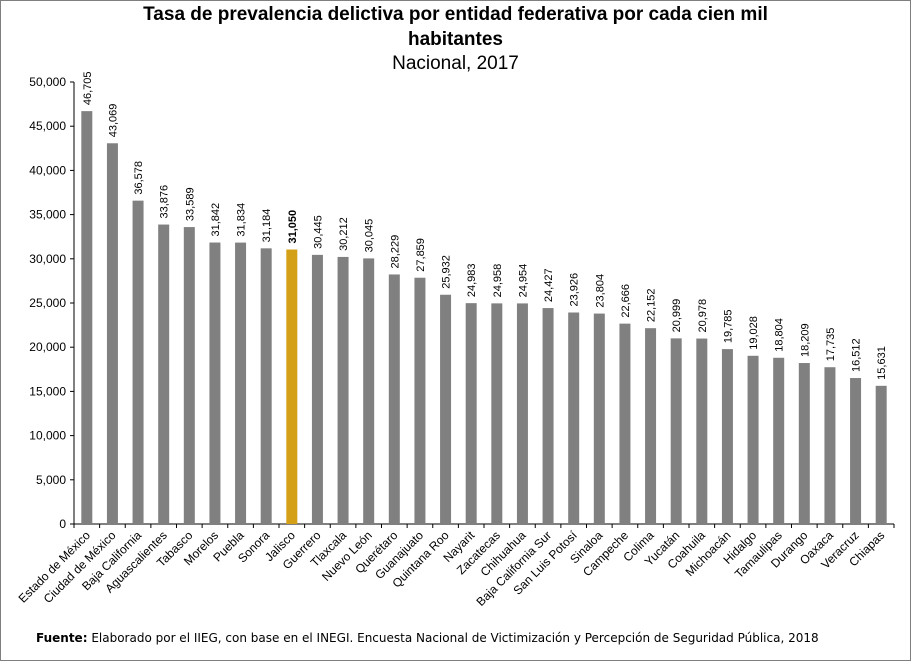 The width and height of the screenshot is (911, 661). What do you see at coordinates (754, 333) in the screenshot?
I see `bar-value-label: 19,028` at bounding box center [754, 333].